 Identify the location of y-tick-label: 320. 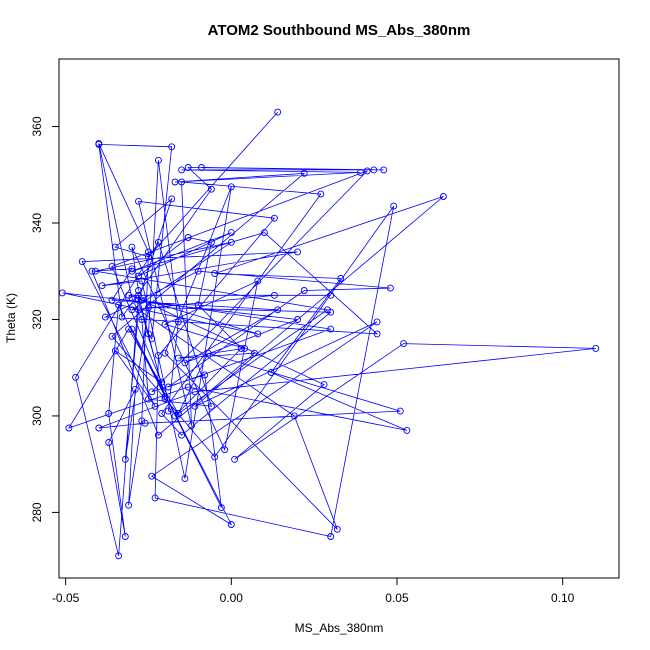
(37, 319).